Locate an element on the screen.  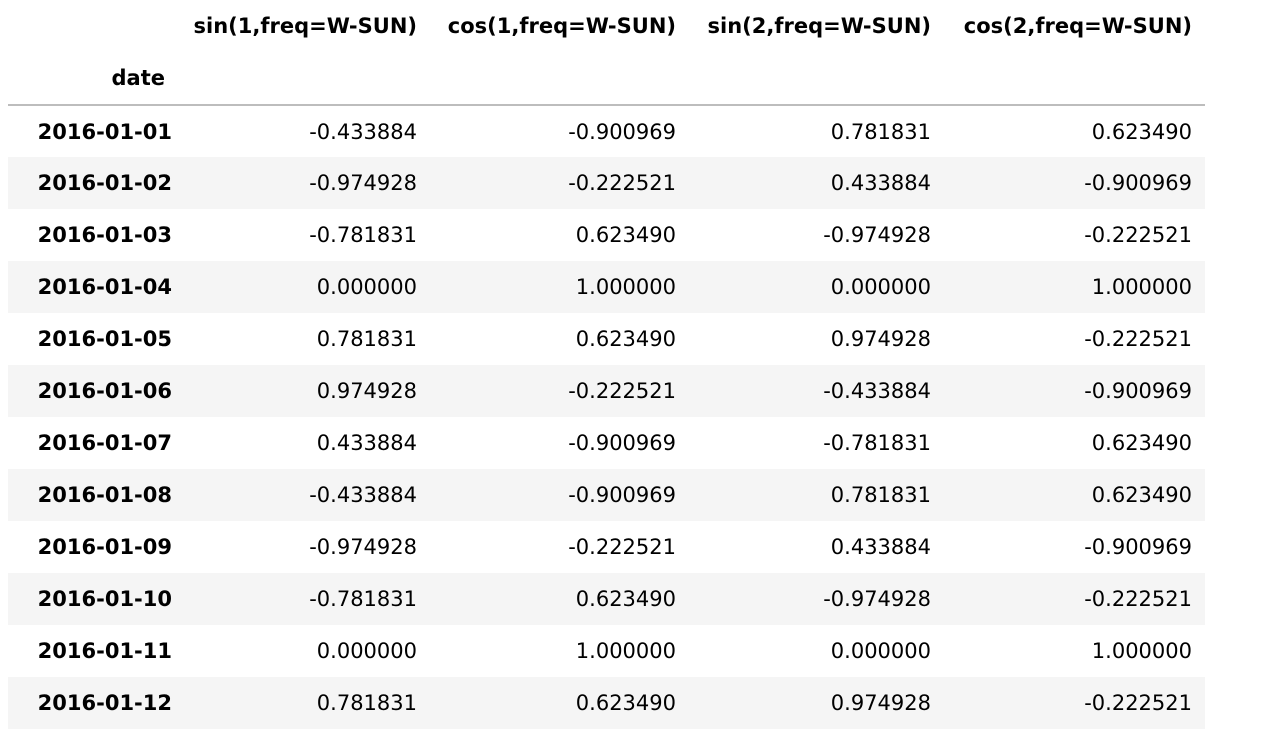
row-index-date: 2016-01-03 is located at coordinates (104, 235).